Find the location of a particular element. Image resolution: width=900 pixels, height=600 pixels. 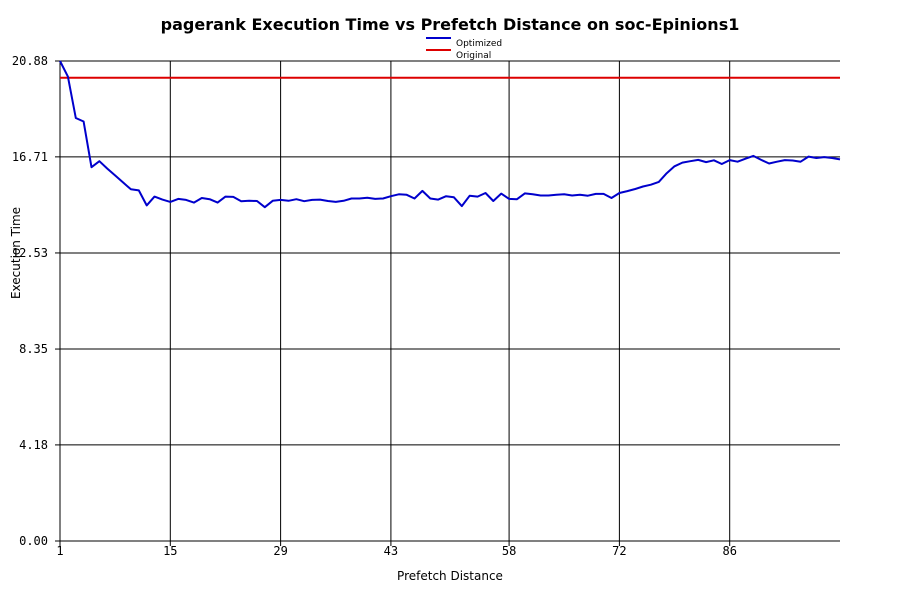

x-tick-label: 1 is located at coordinates (59, 551).